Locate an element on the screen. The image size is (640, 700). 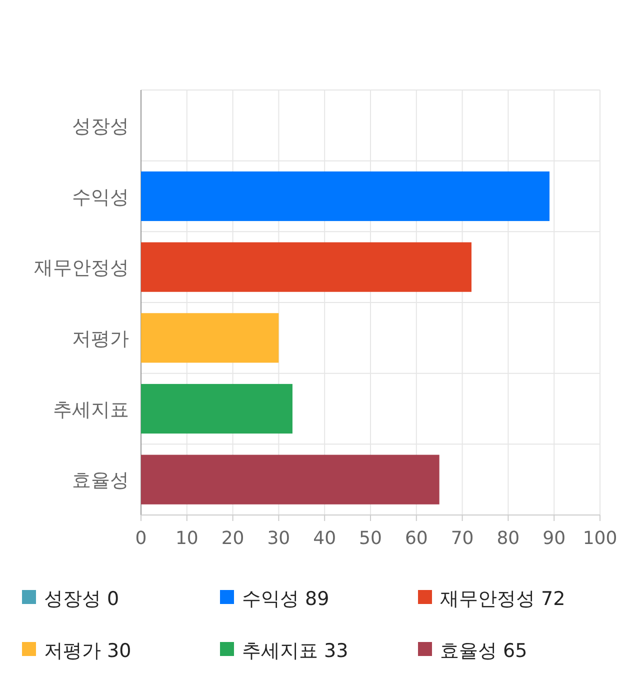
legend-label: 효율성 65 is located at coordinates (484, 651).